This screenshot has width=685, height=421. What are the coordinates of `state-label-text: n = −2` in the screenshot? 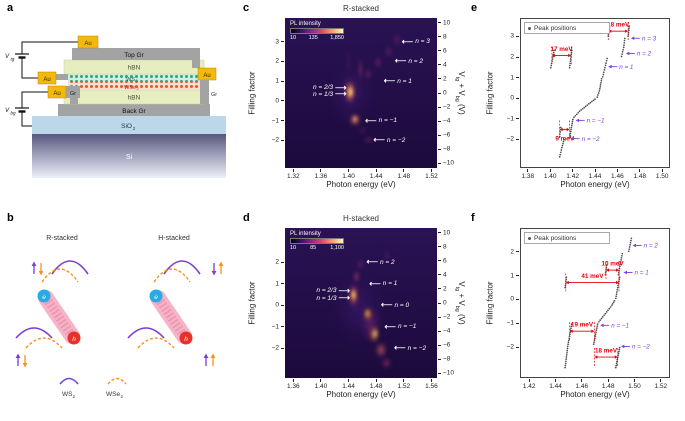 It's located at (591, 139).